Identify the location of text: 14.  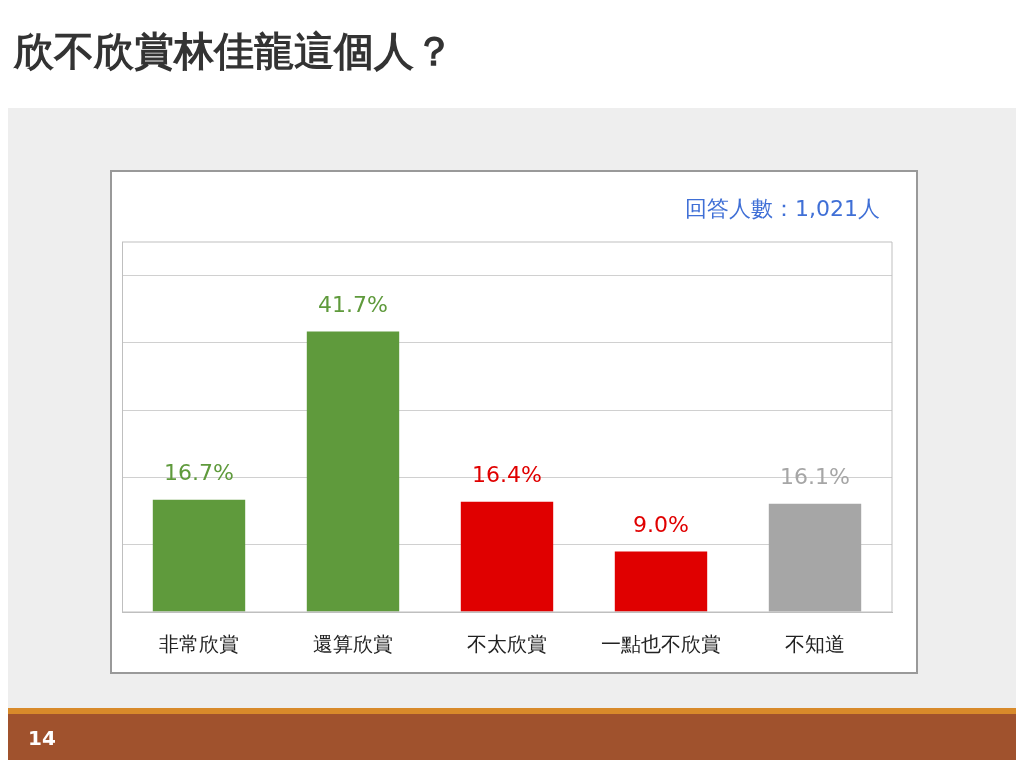
(42, 738).